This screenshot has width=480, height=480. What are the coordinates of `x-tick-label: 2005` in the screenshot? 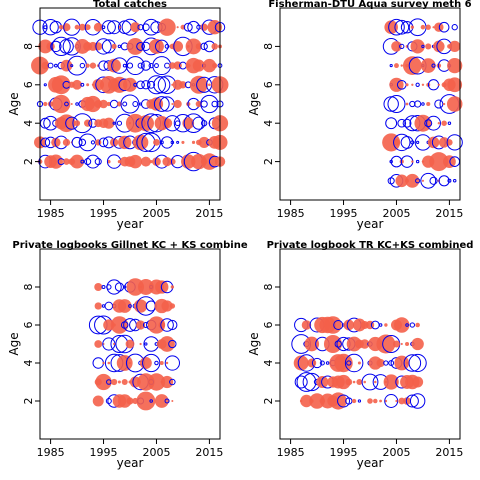 It's located at (396, 213).